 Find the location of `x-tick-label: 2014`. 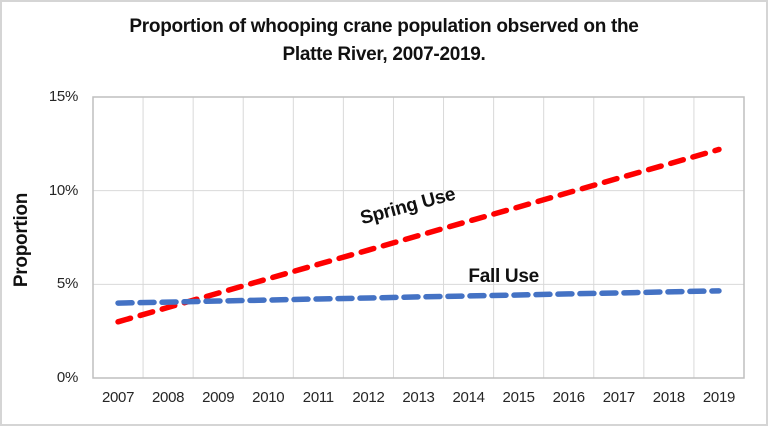

x-tick-label: 2014 is located at coordinates (468, 397).